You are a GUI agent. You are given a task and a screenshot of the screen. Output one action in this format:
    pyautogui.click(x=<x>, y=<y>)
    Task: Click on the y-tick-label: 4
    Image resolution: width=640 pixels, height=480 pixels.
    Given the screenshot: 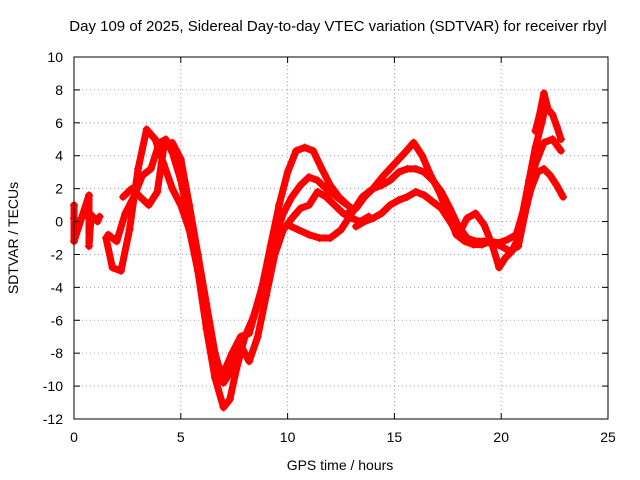 What is the action you would take?
    pyautogui.click(x=59, y=156)
    